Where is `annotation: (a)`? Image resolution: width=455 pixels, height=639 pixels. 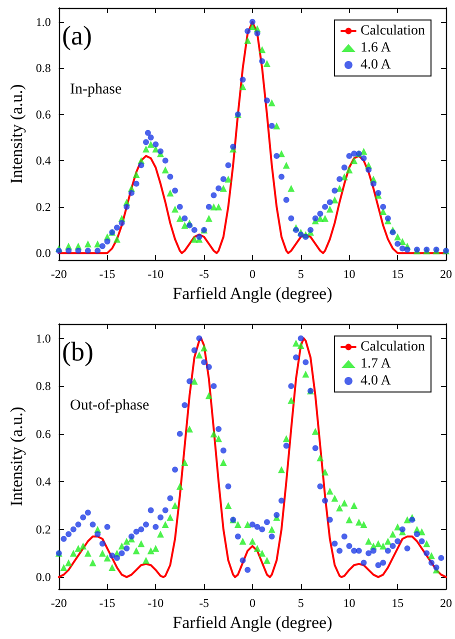
annotation: (a) is located at coordinates (77, 35).